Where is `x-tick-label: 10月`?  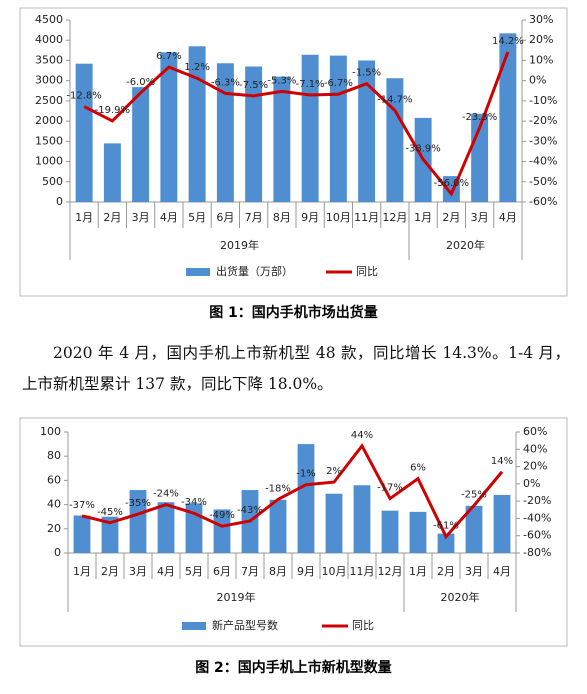
x-tick-label: 10月 is located at coordinates (338, 217).